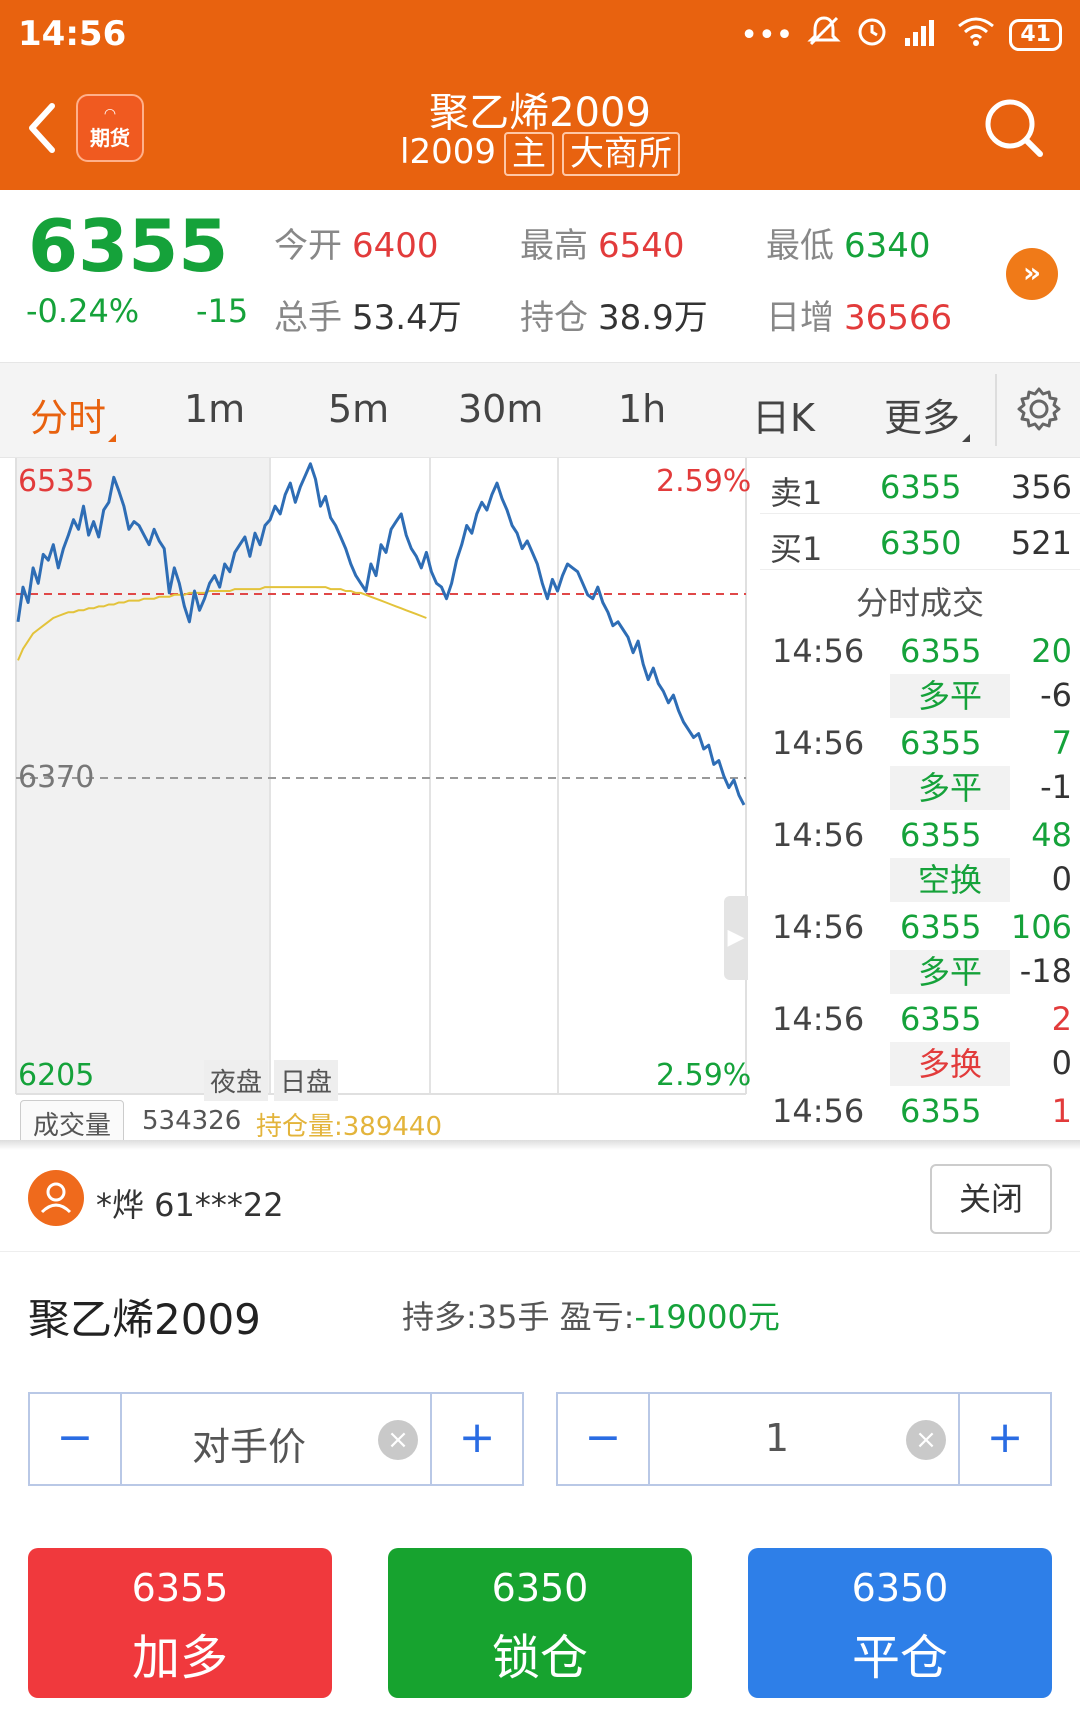 The height and width of the screenshot is (1710, 1080). Describe the element at coordinates (642, 409) in the screenshot. I see `tab-1h: 1h` at that location.